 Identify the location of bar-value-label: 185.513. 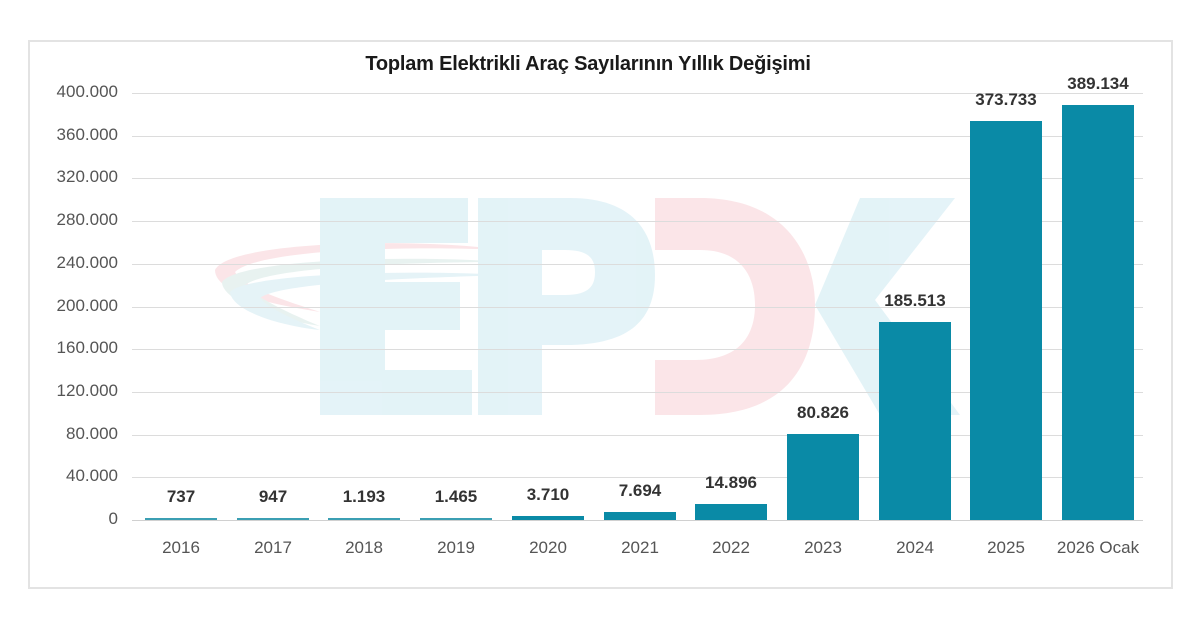
(915, 300).